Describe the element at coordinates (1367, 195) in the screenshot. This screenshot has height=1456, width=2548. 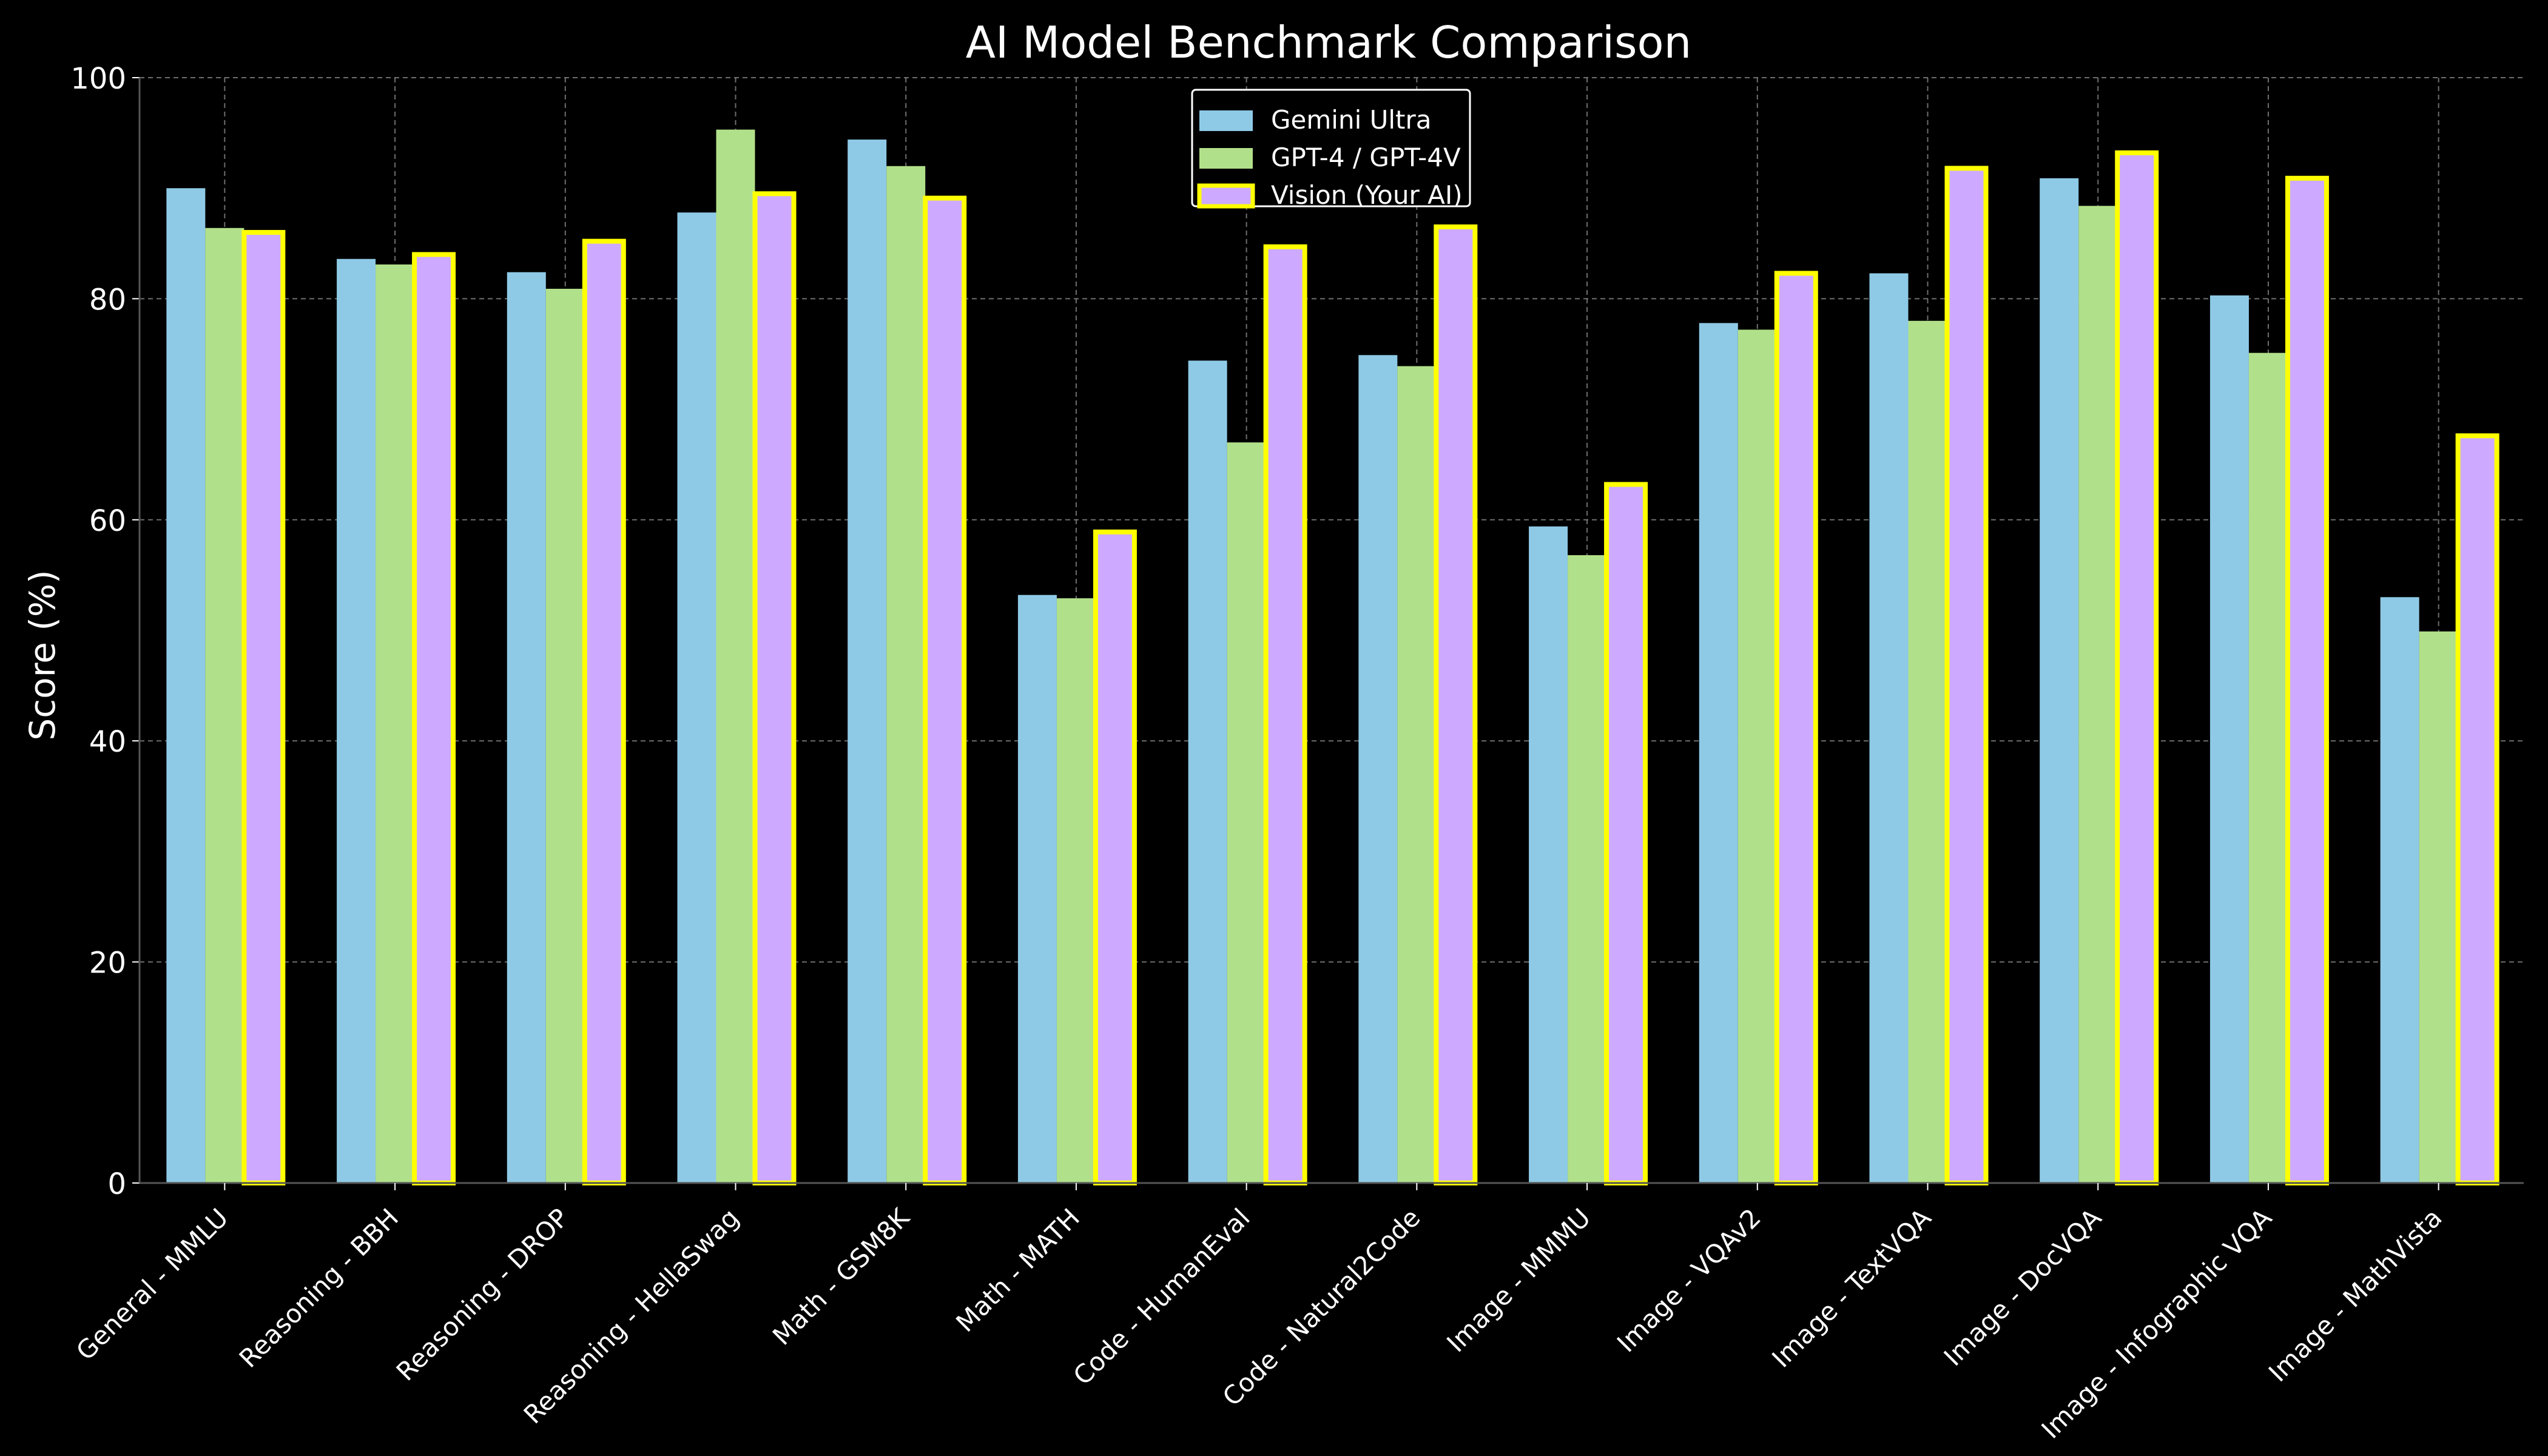
I see `legend-label-vision-your-ai: Vision (Your AI)` at that location.